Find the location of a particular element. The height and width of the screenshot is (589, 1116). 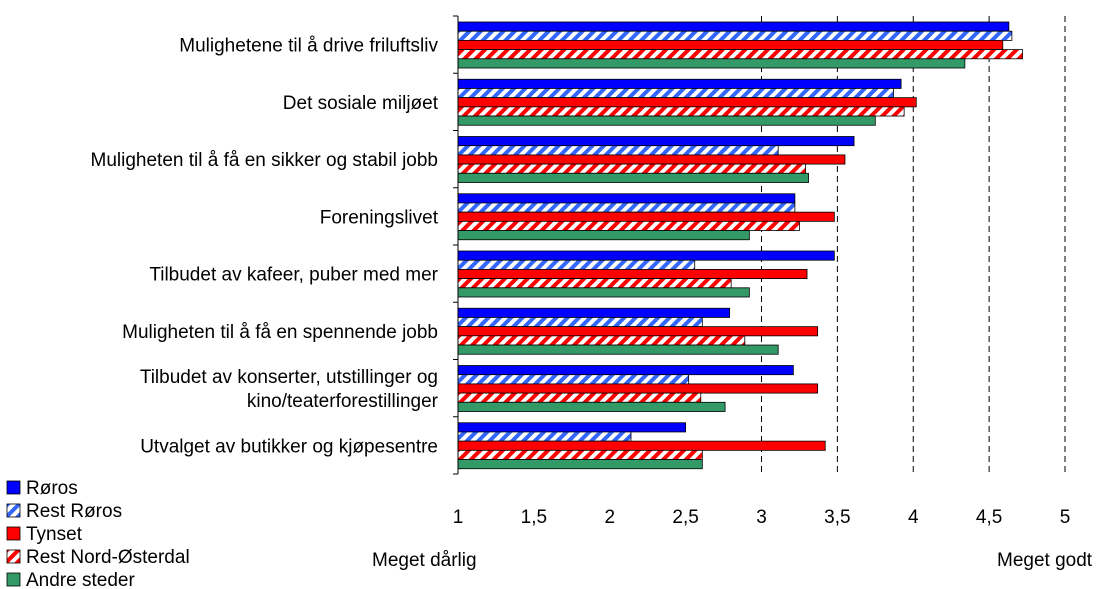

x-tick-label: 2 is located at coordinates (609, 517).